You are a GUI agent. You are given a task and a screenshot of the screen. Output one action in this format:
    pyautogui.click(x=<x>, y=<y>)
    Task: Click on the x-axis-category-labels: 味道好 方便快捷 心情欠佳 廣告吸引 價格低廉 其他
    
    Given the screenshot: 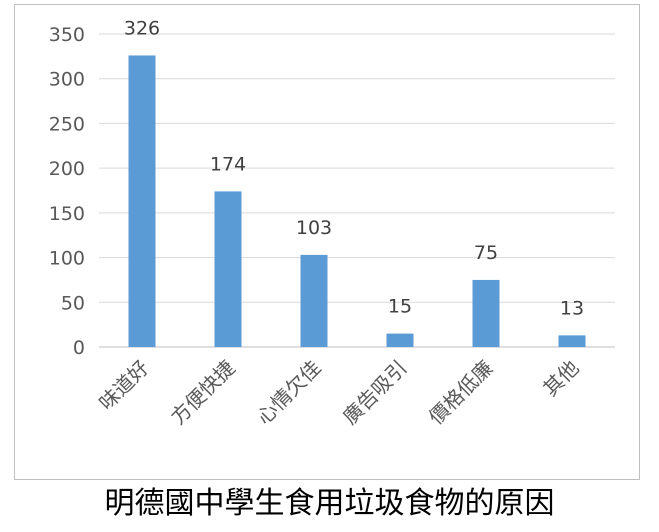 What is the action you would take?
    pyautogui.click(x=338, y=393)
    